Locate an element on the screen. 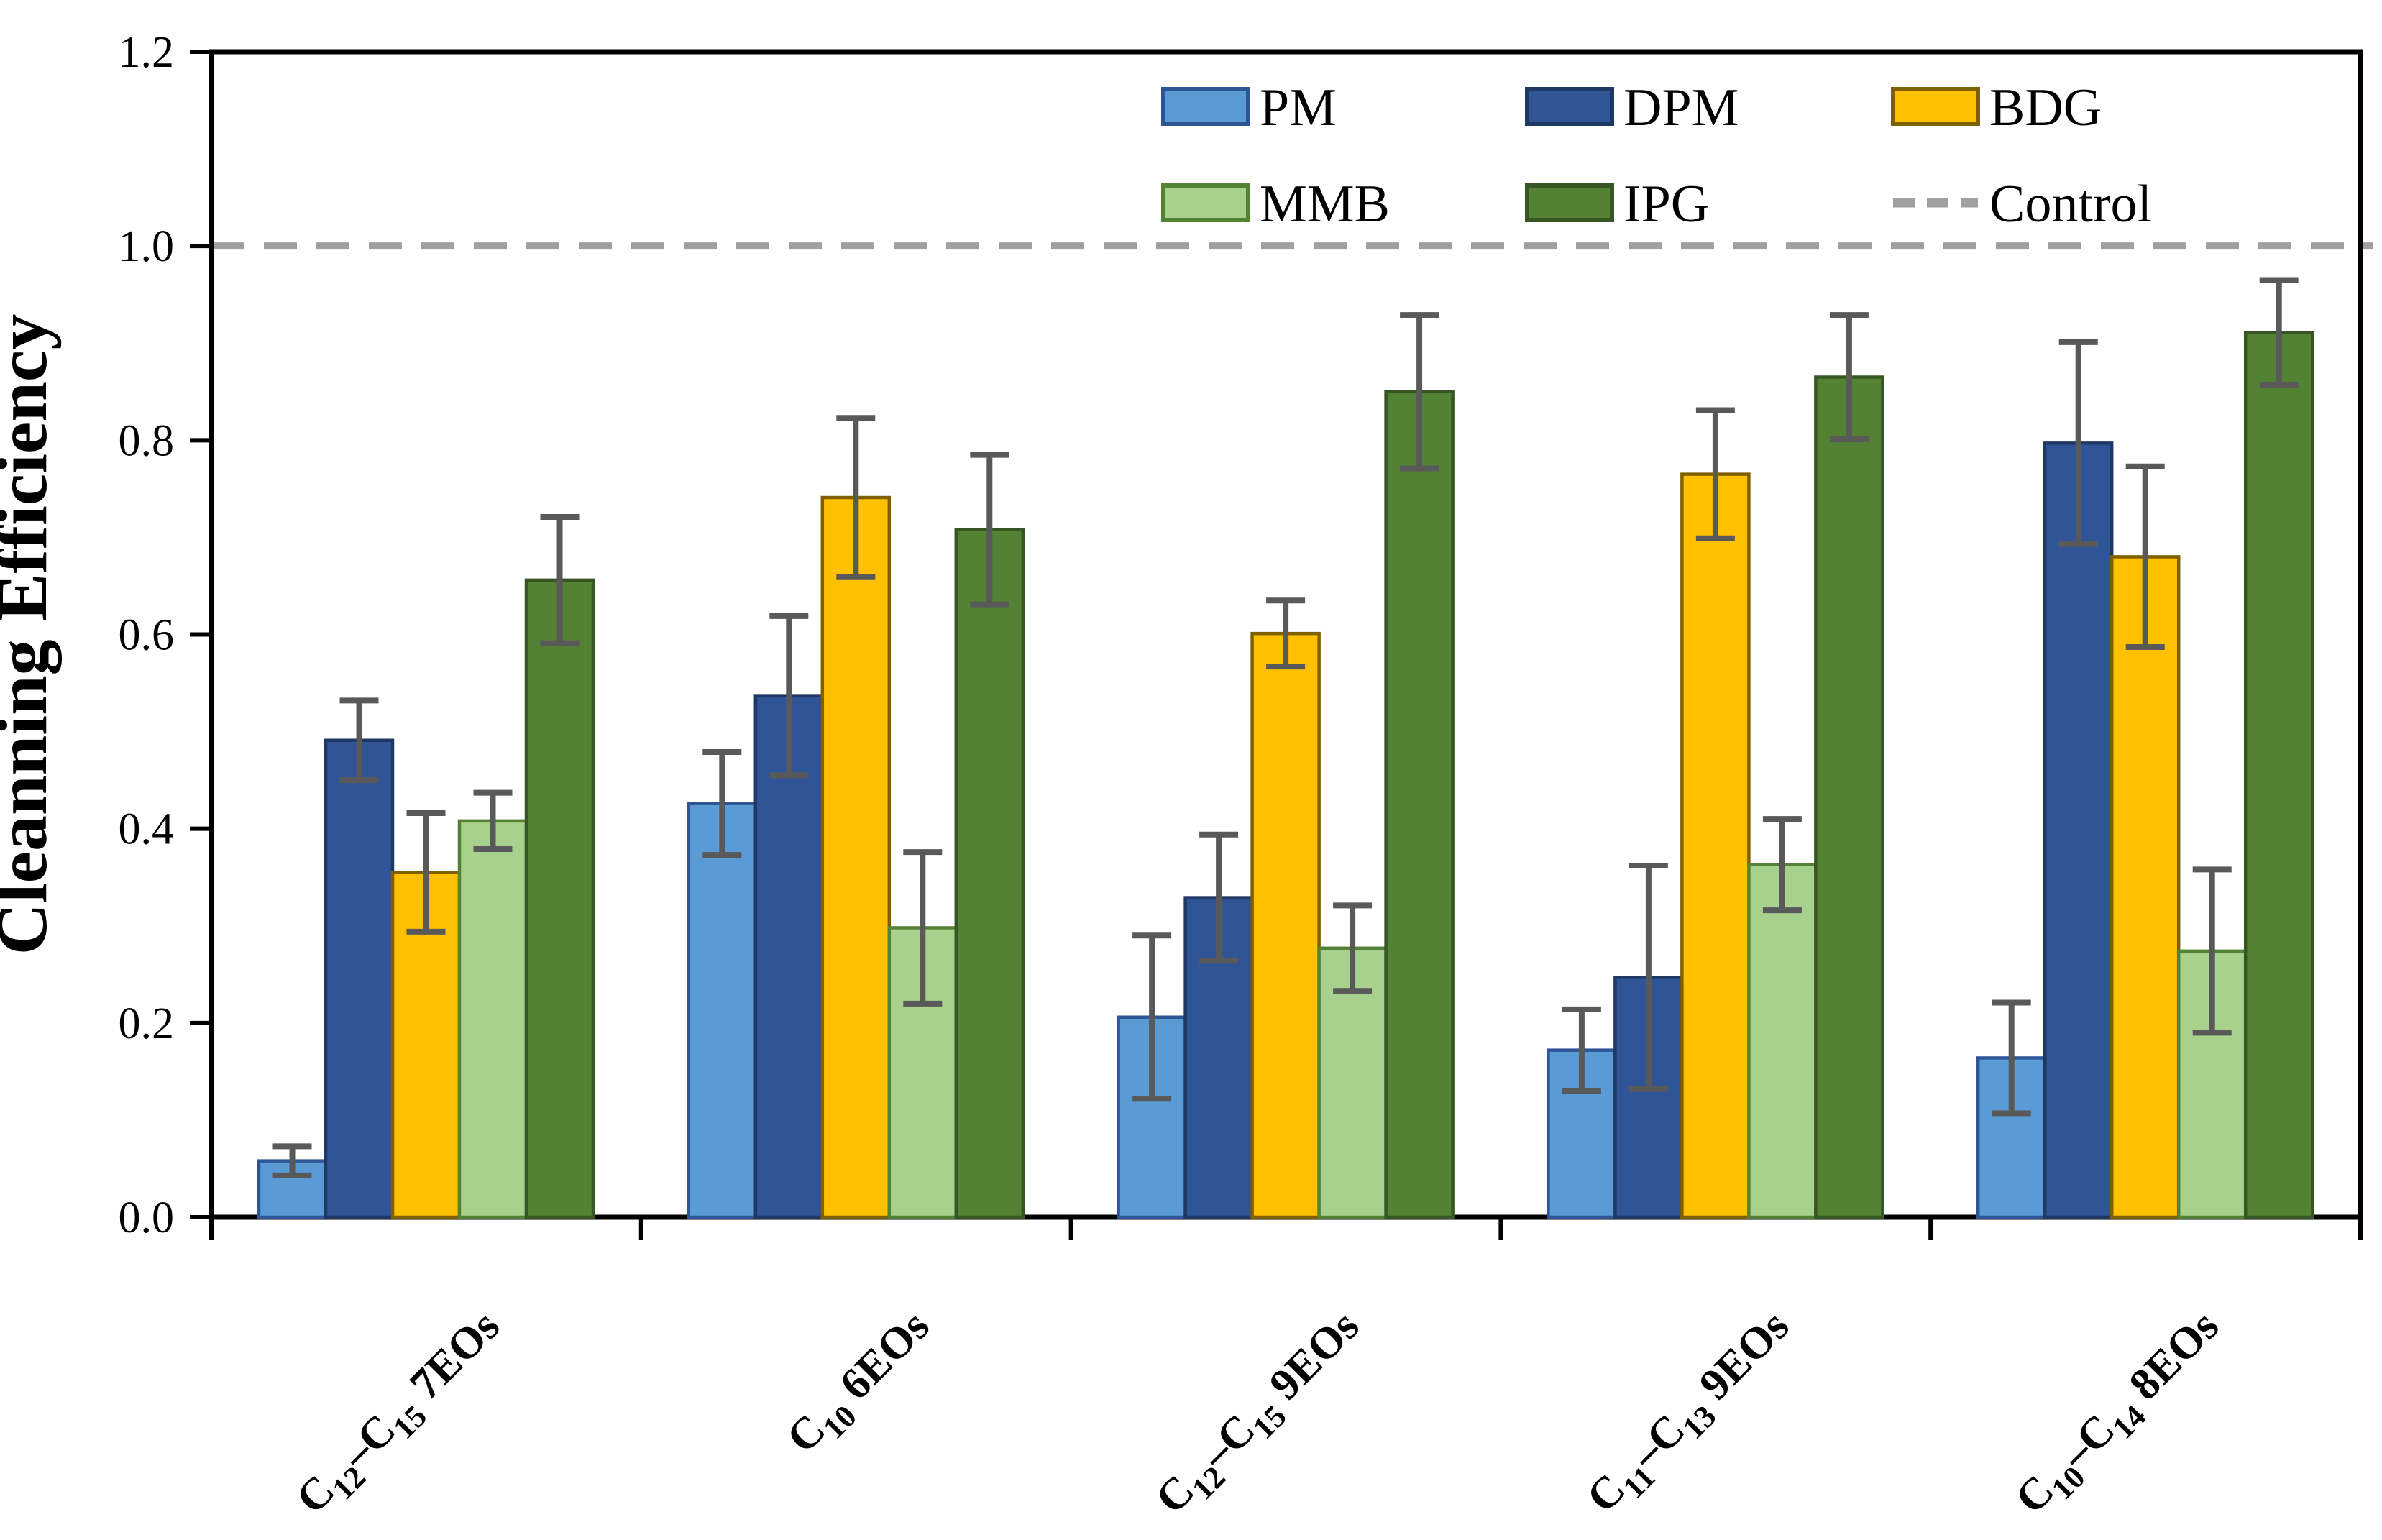  y-axis-tick-label: 1.2 is located at coordinates (147, 52).